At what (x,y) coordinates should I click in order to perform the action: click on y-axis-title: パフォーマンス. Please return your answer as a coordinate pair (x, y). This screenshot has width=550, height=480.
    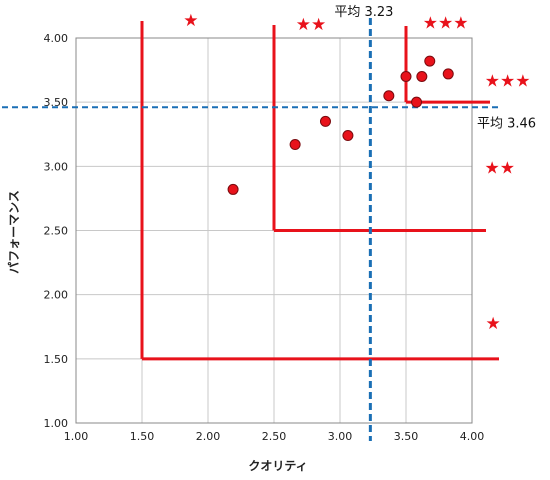
    Looking at the image, I should click on (14, 232).